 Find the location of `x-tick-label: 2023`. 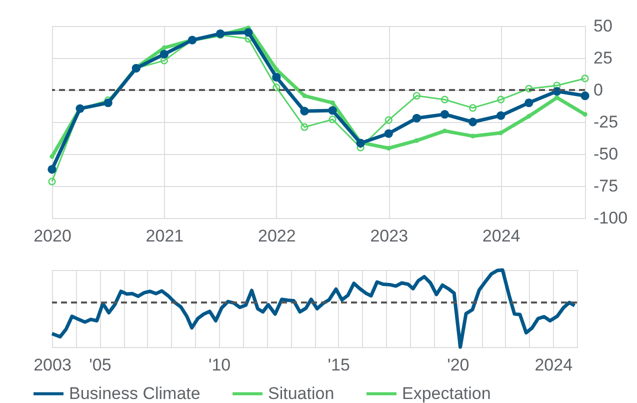

x-tick-label: 2023 is located at coordinates (389, 236).